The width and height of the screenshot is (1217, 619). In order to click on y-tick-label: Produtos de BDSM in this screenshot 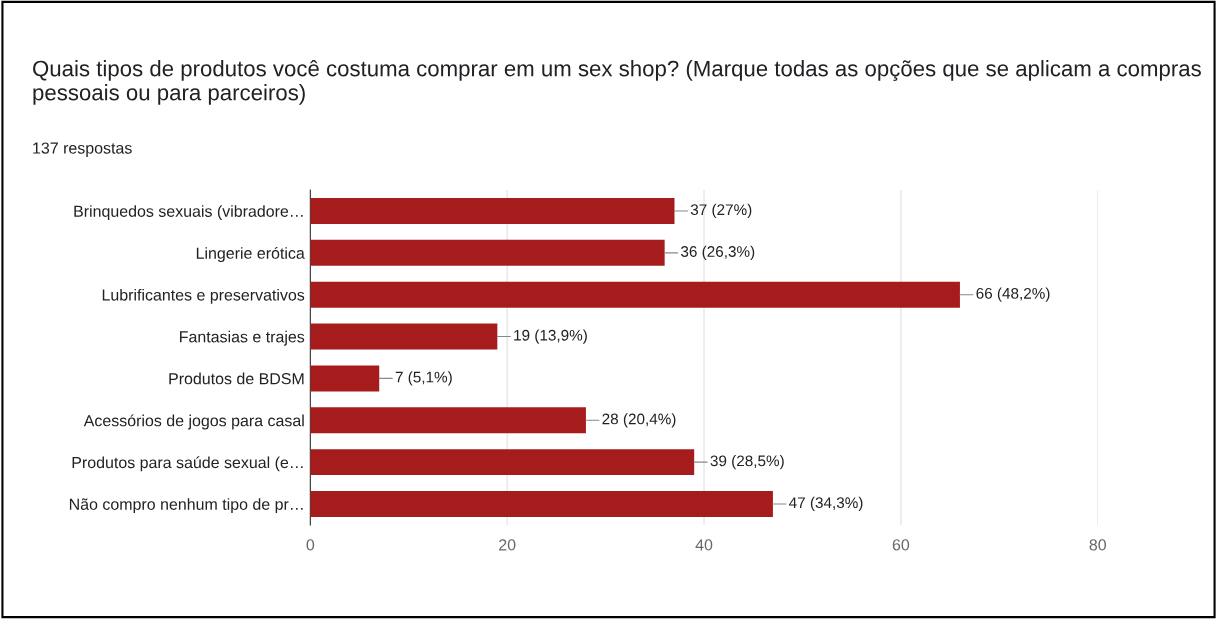, I will do `click(236, 378)`.